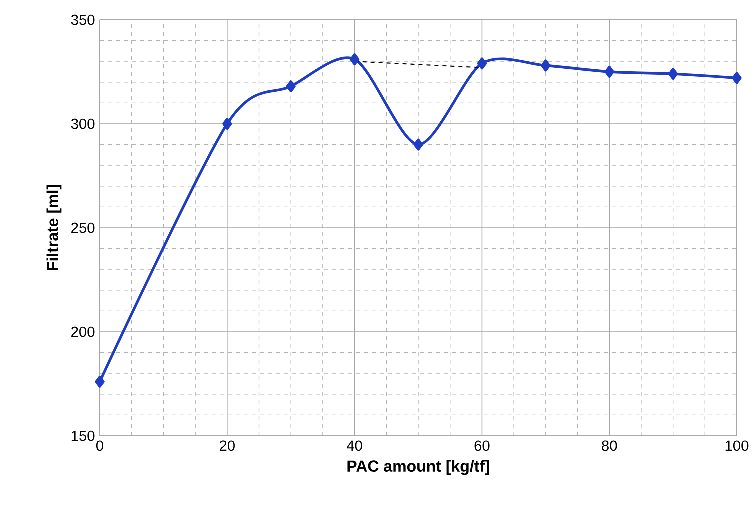  I want to click on x-tick-label: 20, so click(227, 446).